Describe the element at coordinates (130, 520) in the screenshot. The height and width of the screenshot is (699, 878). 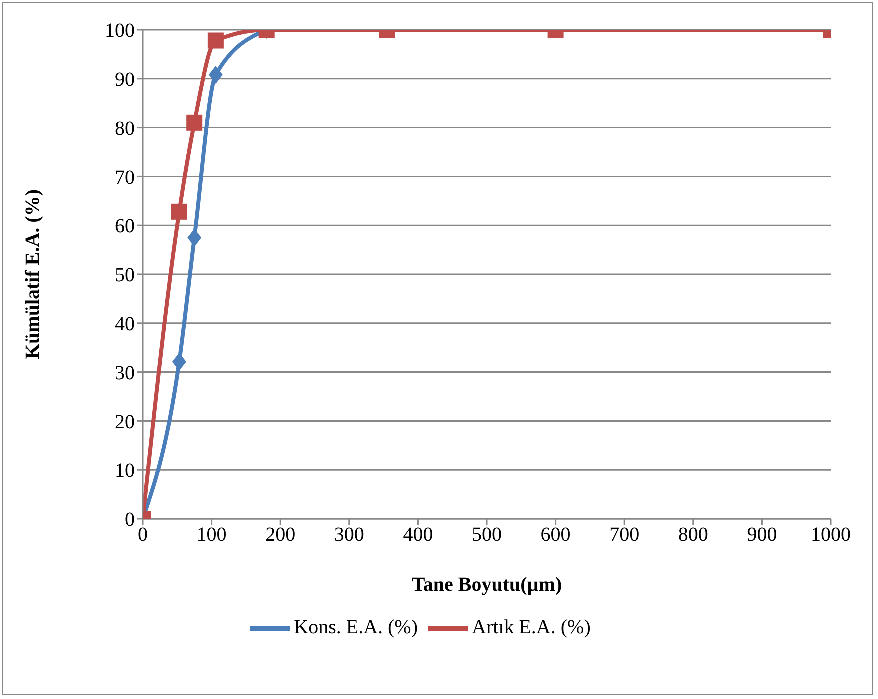
I see `y-tick-label: 0` at that location.